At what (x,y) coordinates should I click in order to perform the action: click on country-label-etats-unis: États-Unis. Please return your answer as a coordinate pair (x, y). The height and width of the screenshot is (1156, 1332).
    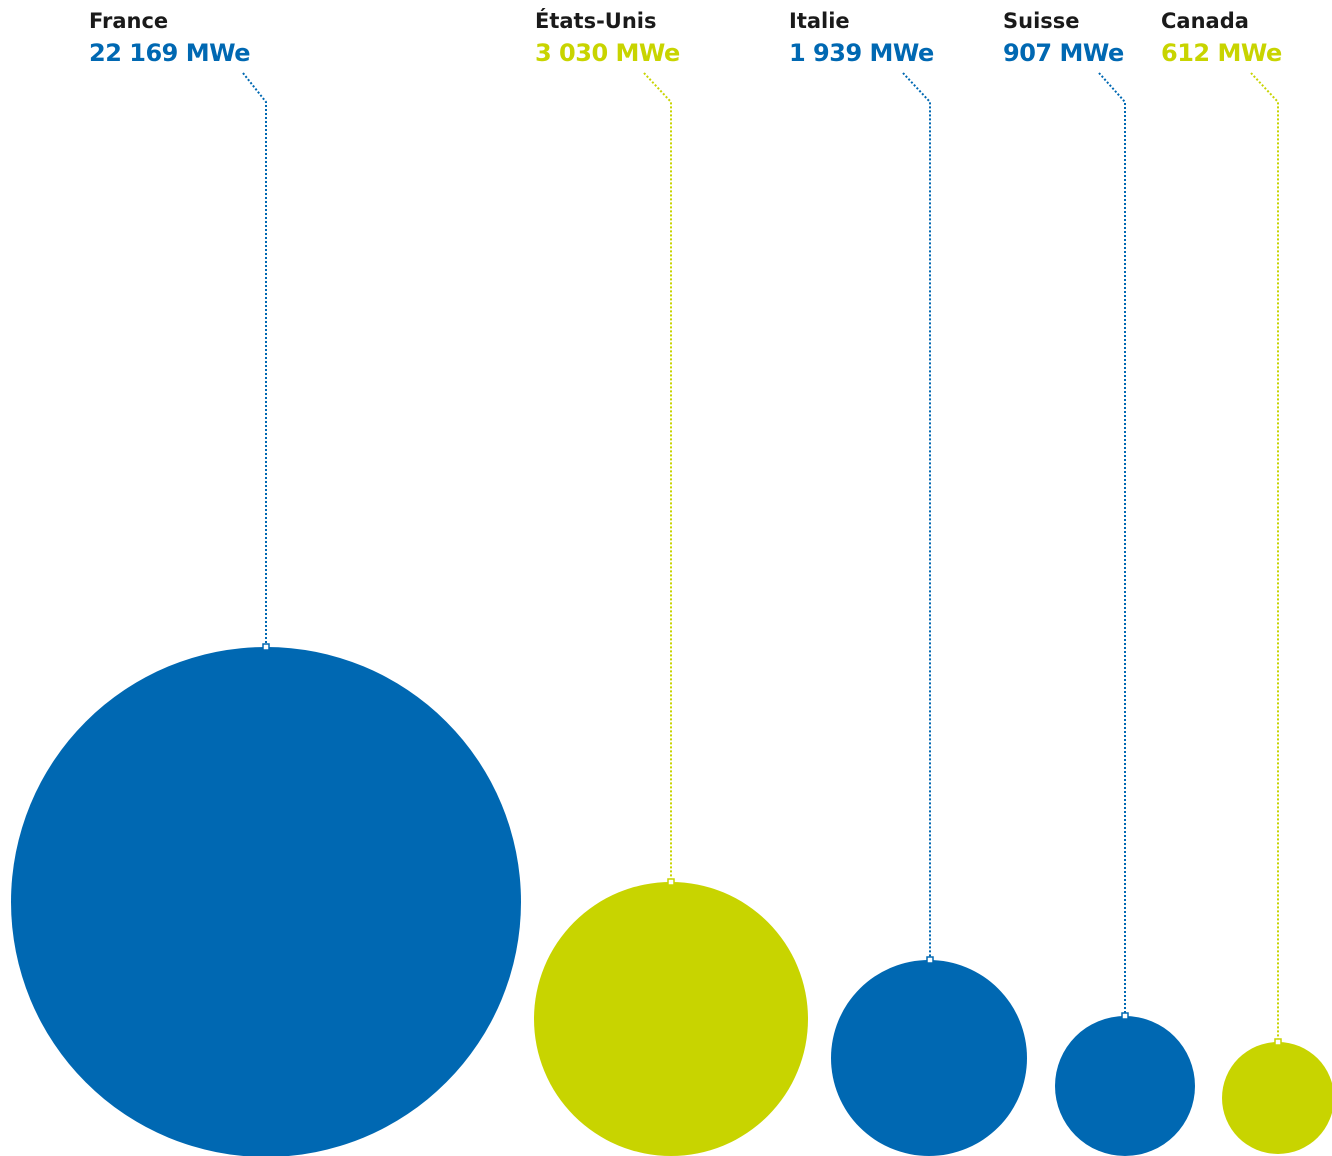
    Looking at the image, I should click on (596, 20).